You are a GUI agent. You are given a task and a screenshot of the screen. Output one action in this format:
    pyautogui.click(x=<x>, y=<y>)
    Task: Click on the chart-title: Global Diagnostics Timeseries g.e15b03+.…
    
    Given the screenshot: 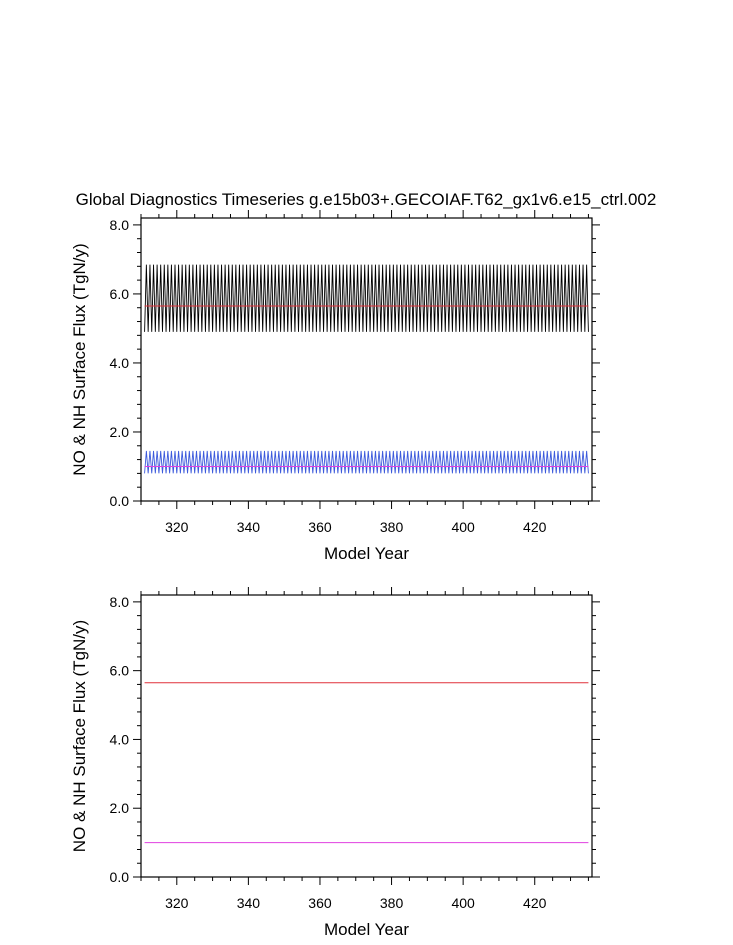 What is the action you would take?
    pyautogui.click(x=366, y=199)
    